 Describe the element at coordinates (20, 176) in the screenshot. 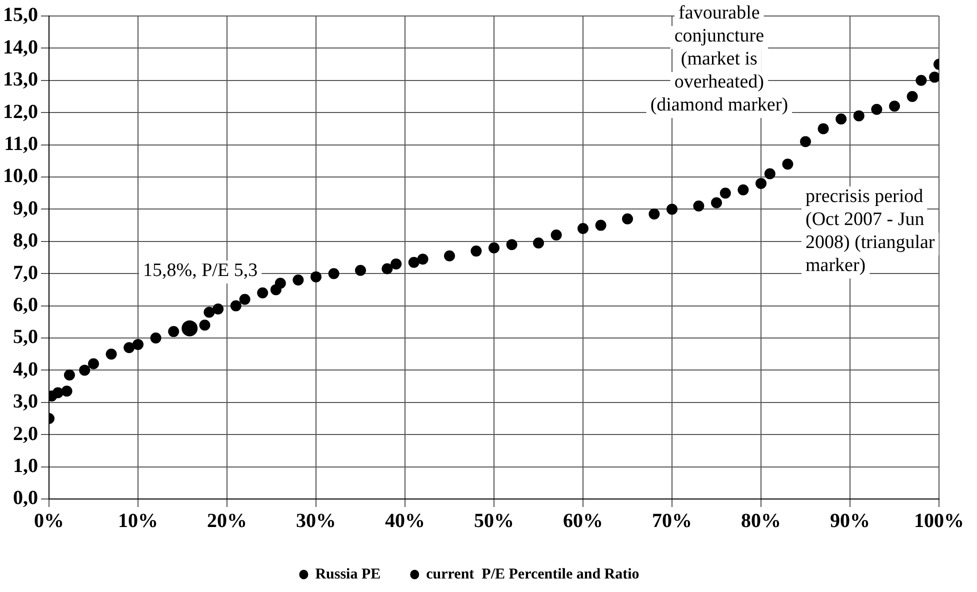

I see `y-tick-label: 10,0` at that location.